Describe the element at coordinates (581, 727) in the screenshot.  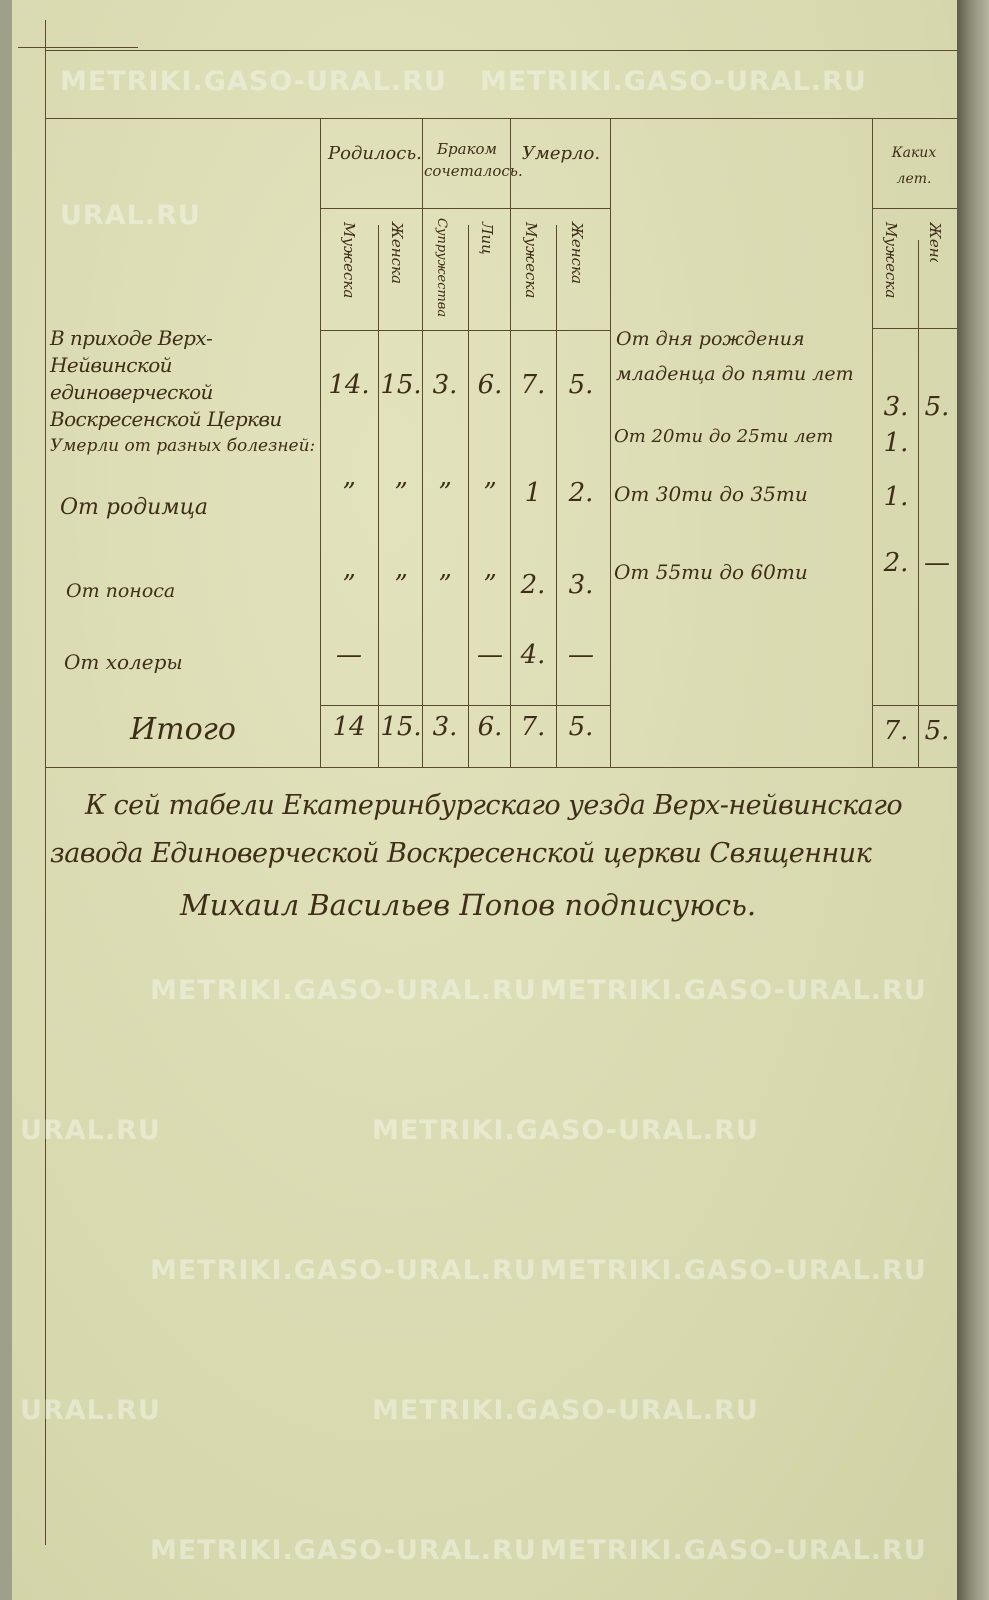
I see `cell-row5-col5: 5.` at that location.